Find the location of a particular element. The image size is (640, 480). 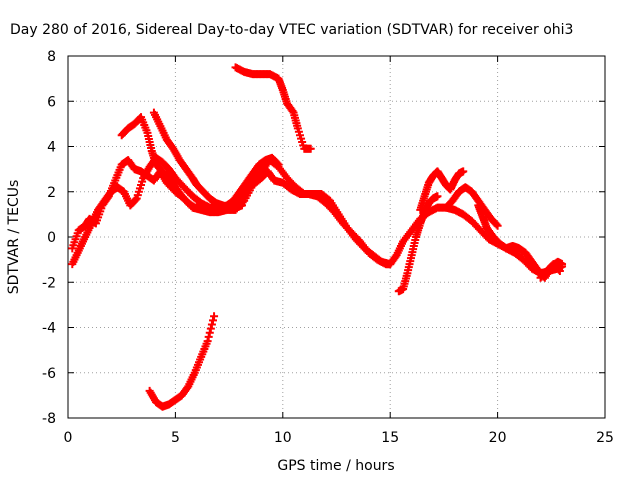

y-tick-label: 0 is located at coordinates (51, 238).